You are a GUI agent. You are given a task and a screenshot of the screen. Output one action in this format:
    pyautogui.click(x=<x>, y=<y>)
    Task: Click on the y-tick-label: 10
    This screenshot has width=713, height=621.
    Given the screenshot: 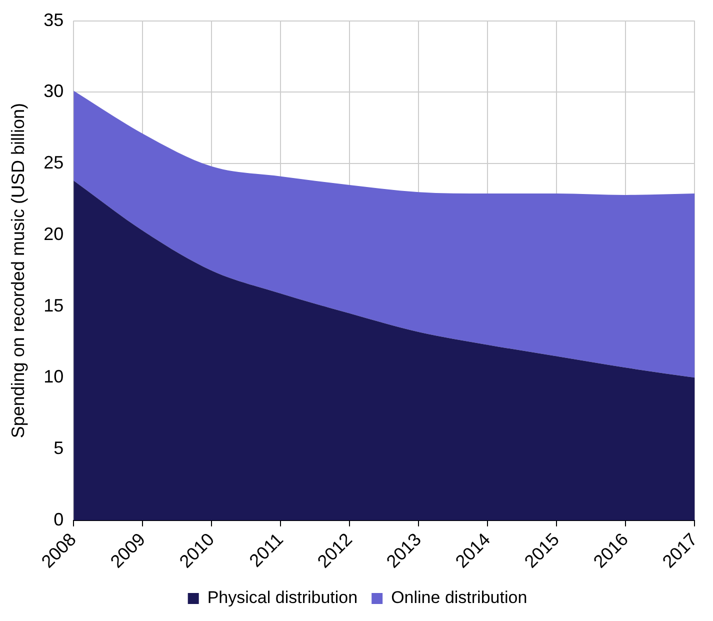 What is the action you would take?
    pyautogui.click(x=54, y=376)
    